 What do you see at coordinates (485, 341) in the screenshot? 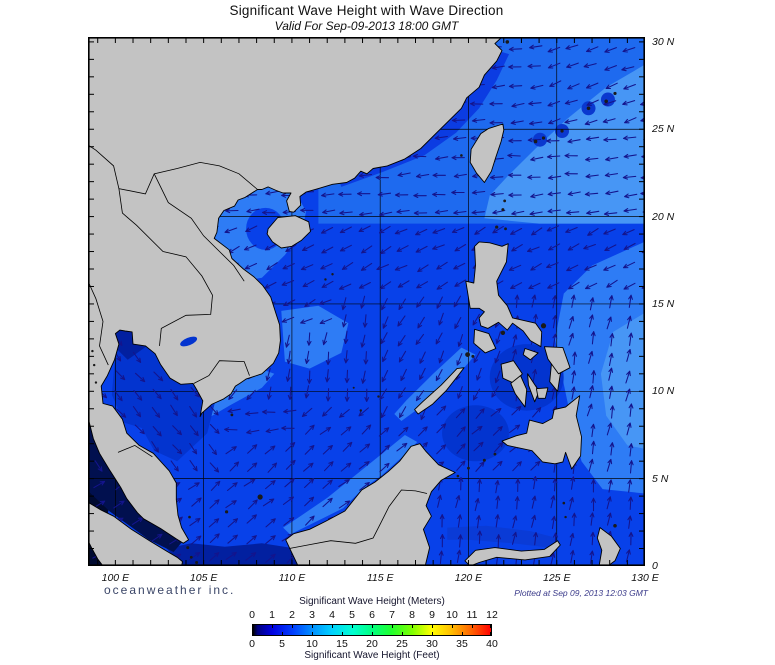
I see `land-mindoro` at bounding box center [485, 341].